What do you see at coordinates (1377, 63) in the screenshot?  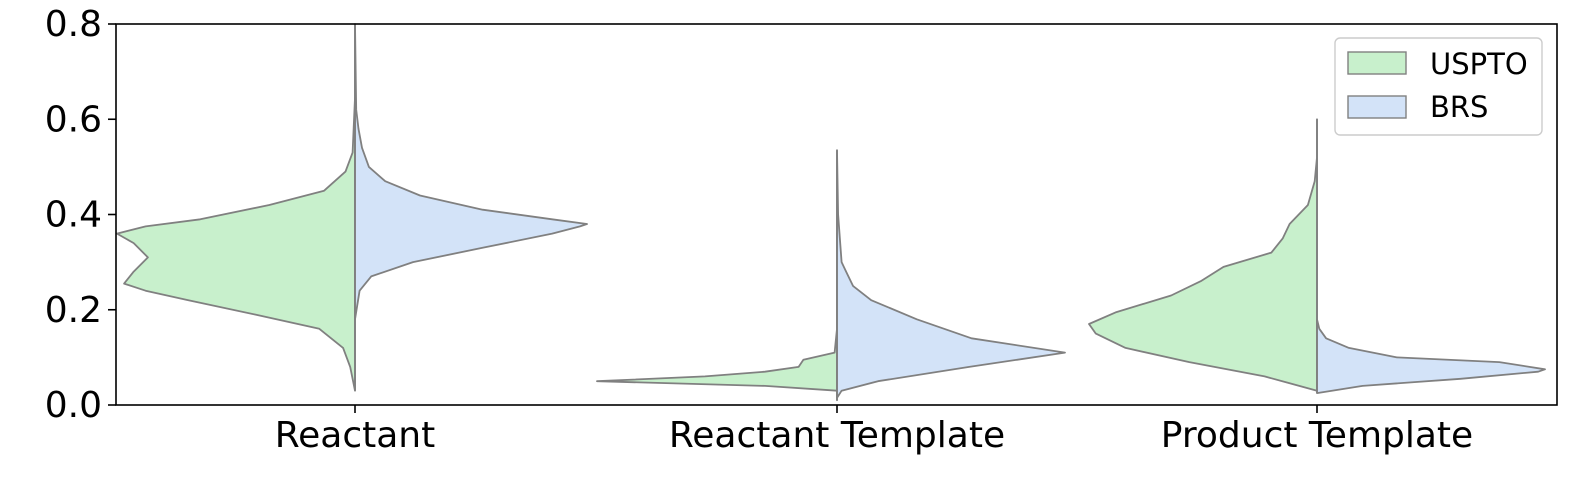 I see `legend-swatch-uspto` at bounding box center [1377, 63].